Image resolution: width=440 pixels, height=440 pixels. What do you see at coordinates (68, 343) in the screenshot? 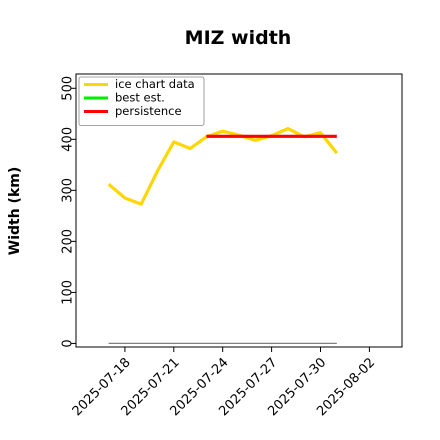
I see `y-tick-label: 0` at bounding box center [68, 343].